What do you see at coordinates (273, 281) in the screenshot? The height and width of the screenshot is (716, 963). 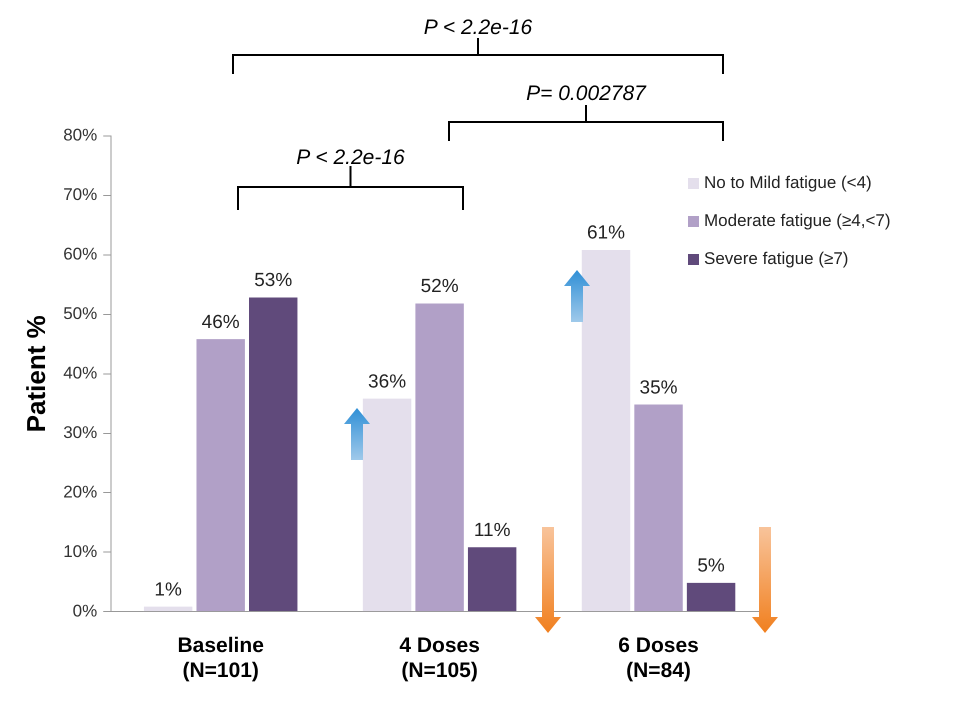 I see `data-label: 53%` at bounding box center [273, 281].